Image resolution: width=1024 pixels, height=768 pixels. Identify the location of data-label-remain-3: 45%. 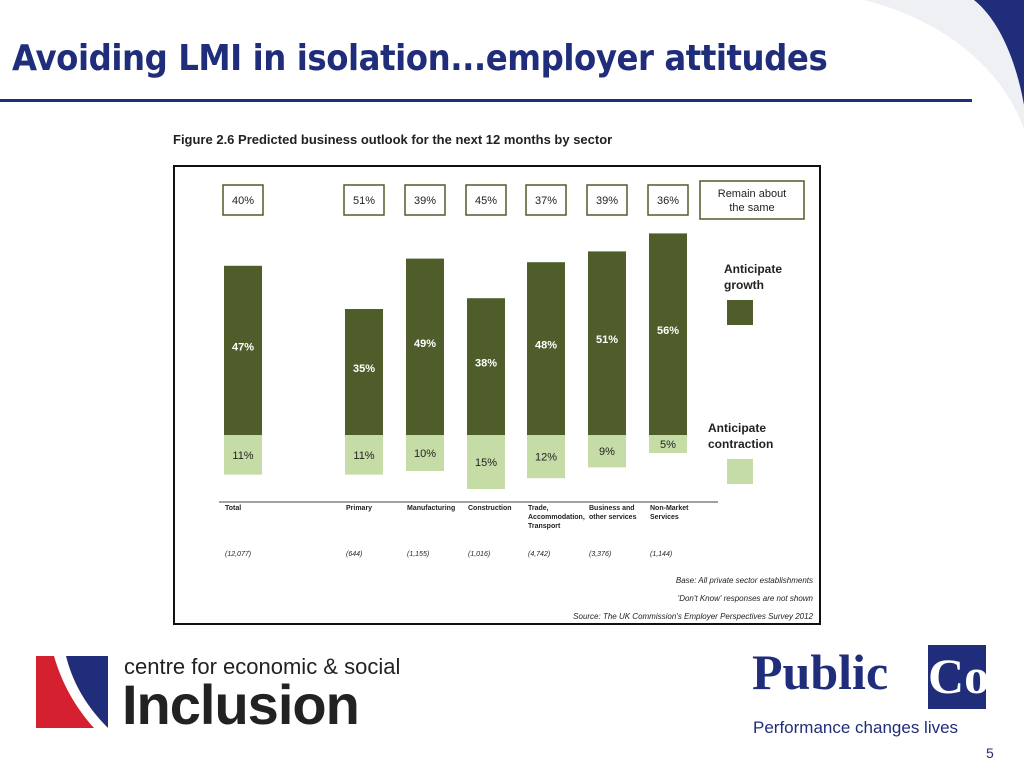
(486, 201).